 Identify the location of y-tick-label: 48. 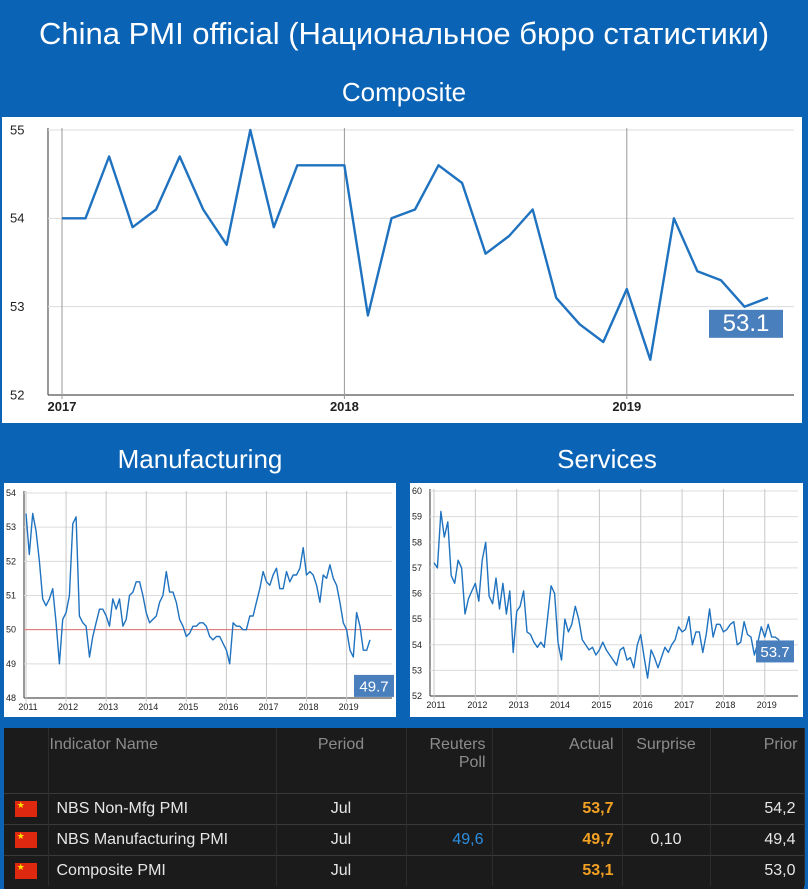
(11, 698).